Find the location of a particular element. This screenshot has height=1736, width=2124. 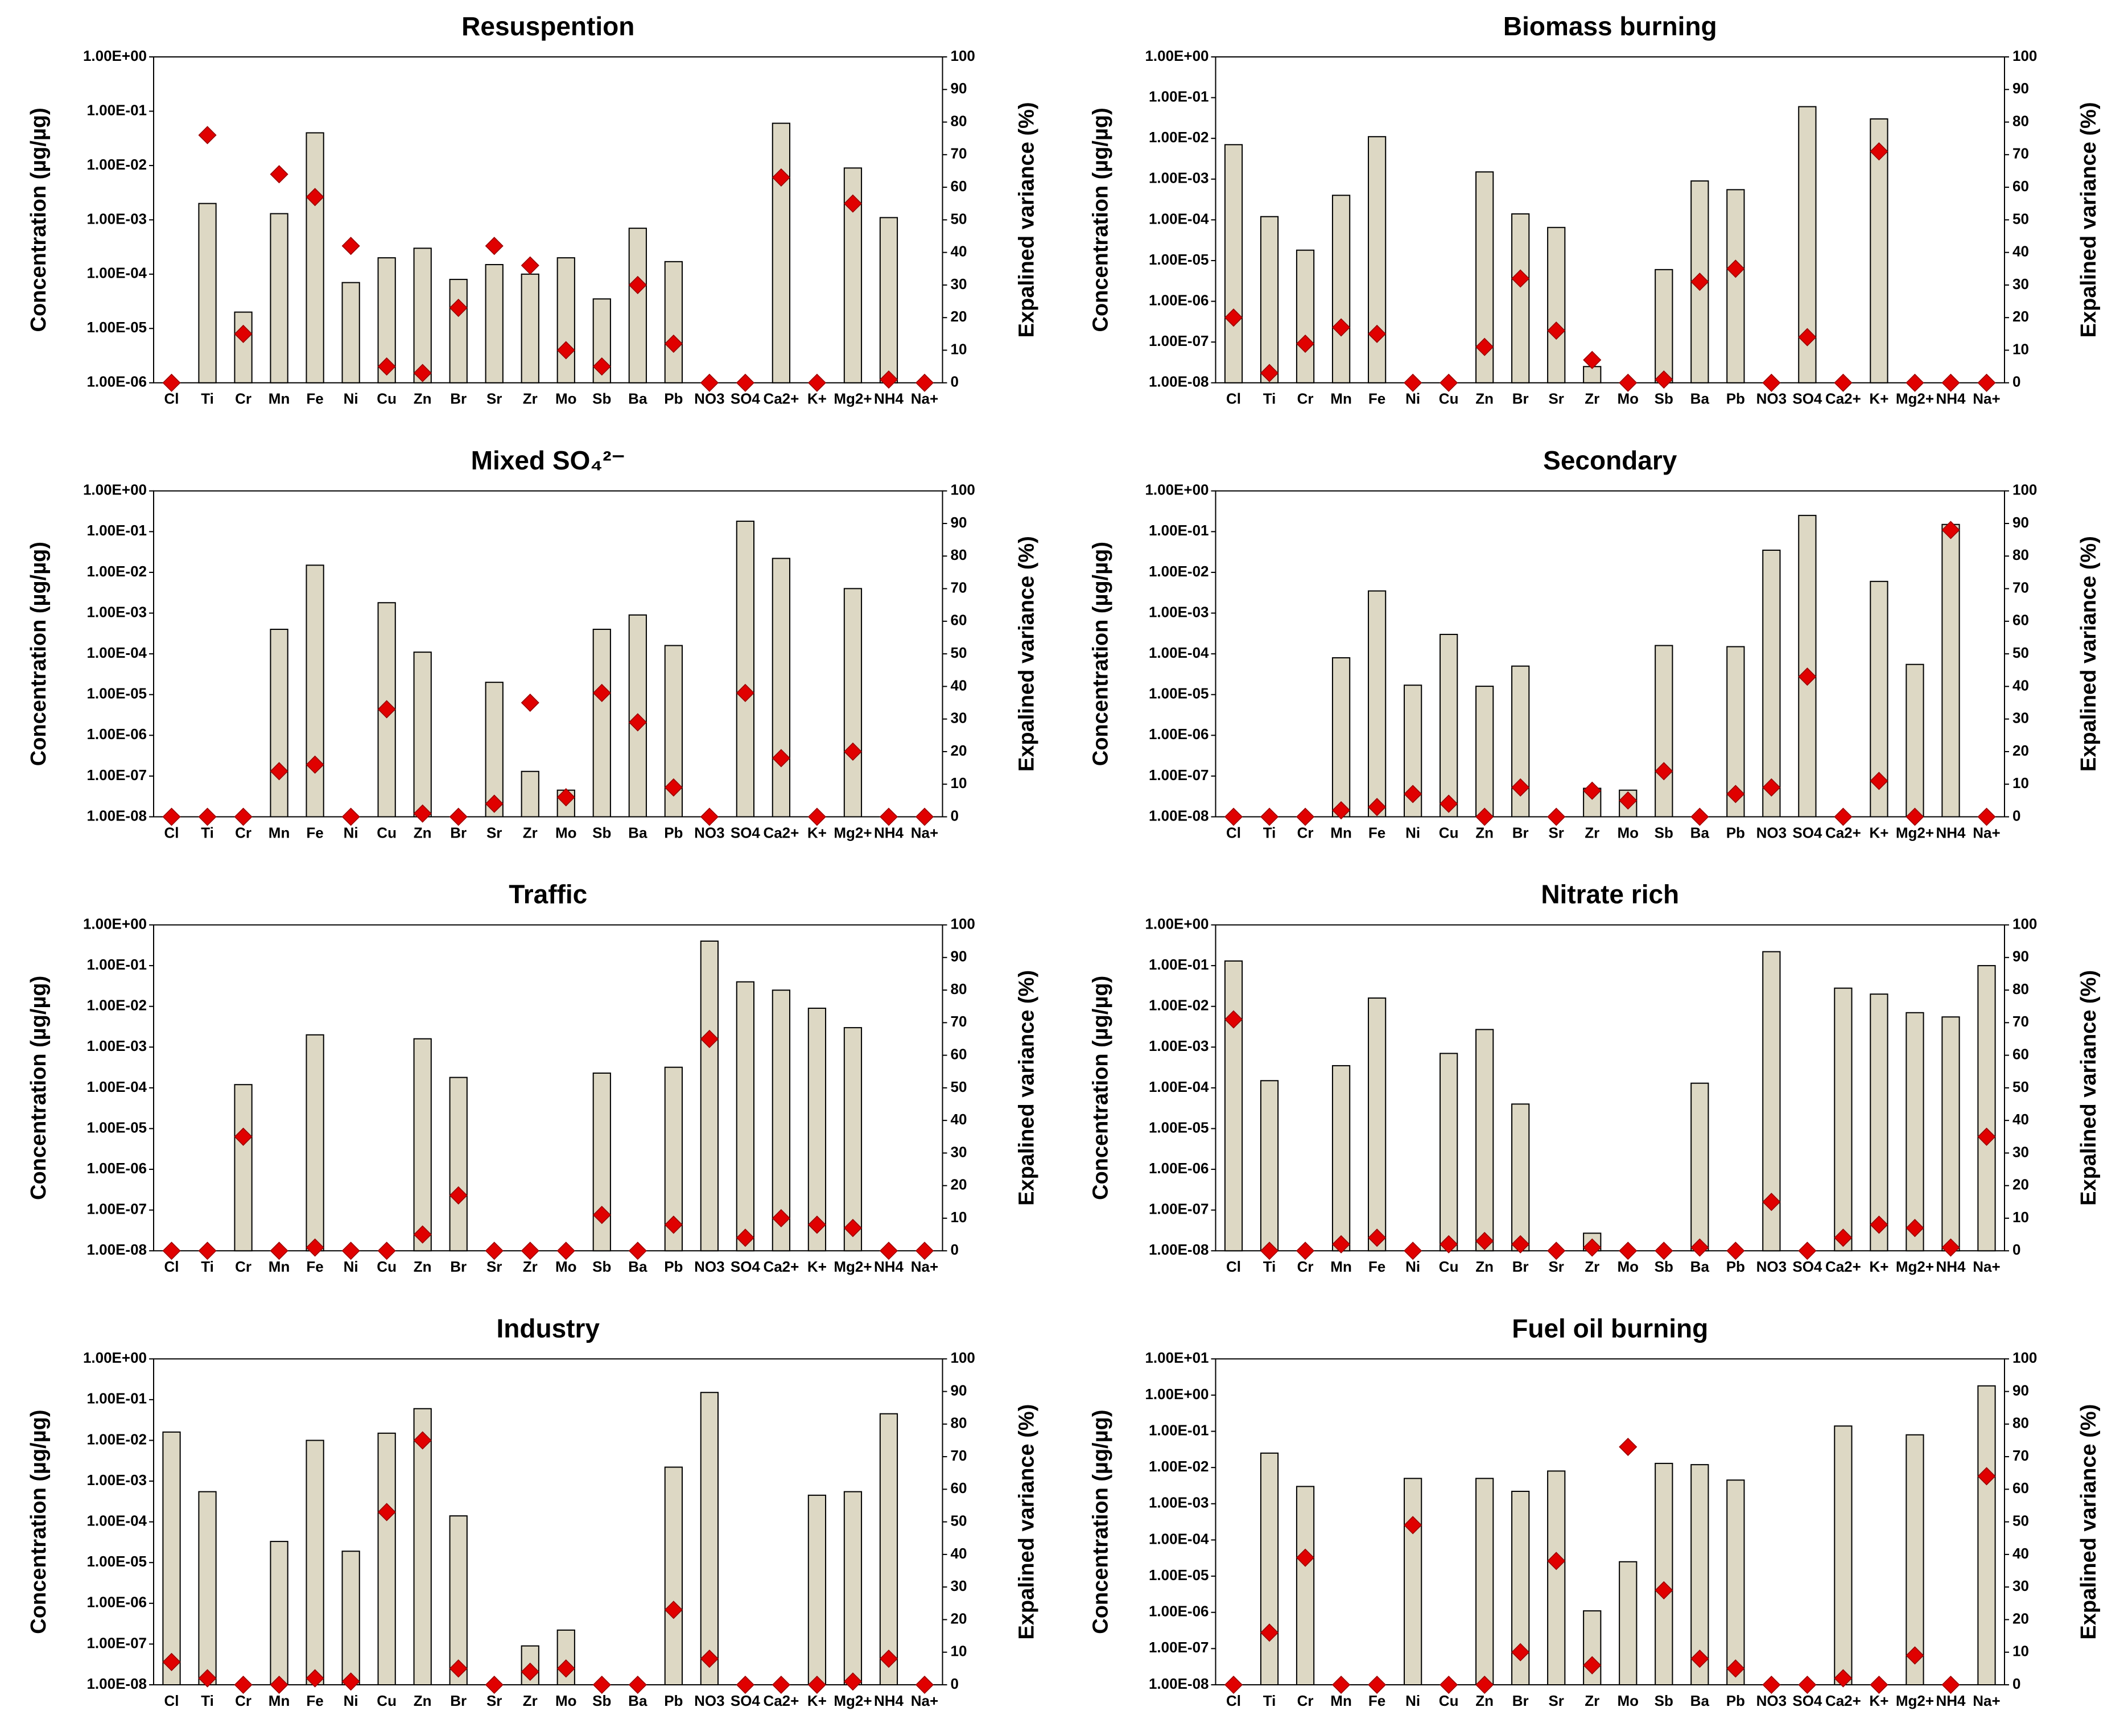

y-tick-label: 1.00E-01 is located at coordinates (116, 1398).